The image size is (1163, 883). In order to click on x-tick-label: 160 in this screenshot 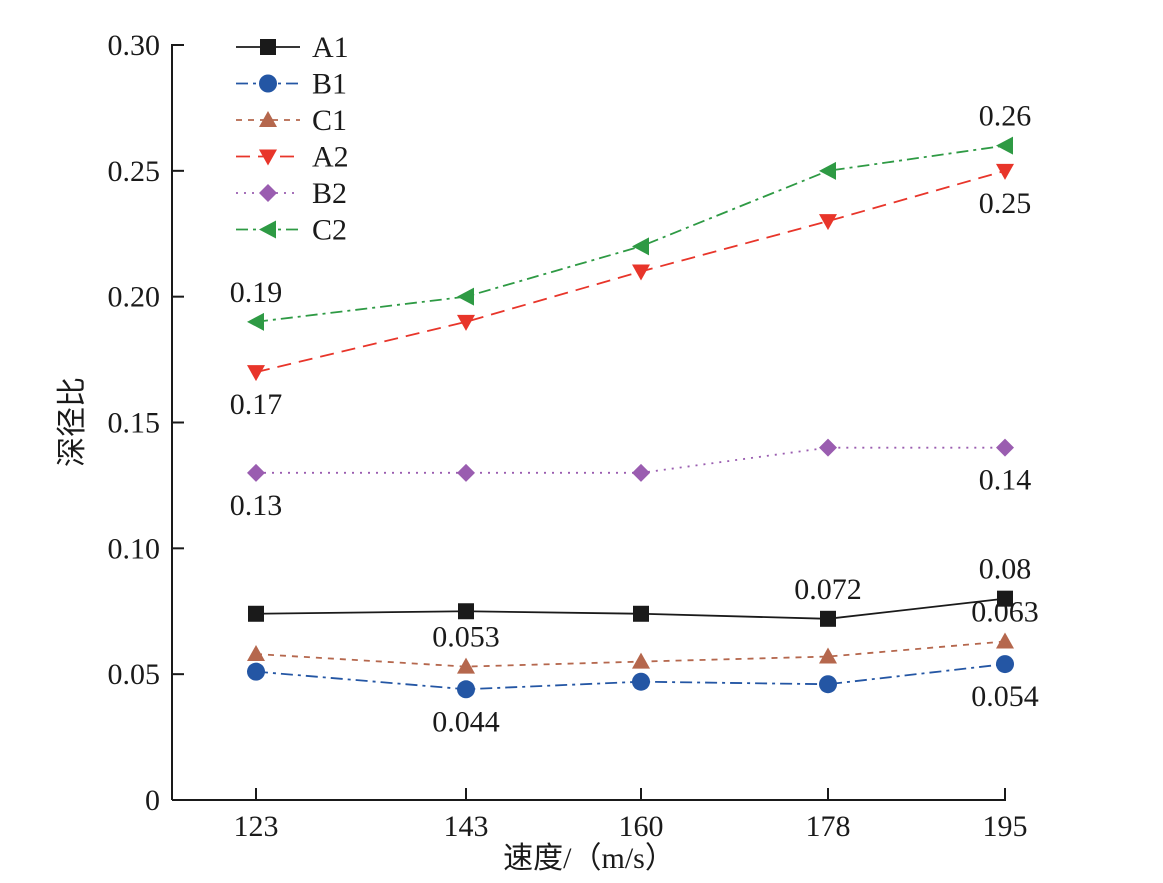, I will do `click(641, 826)`.